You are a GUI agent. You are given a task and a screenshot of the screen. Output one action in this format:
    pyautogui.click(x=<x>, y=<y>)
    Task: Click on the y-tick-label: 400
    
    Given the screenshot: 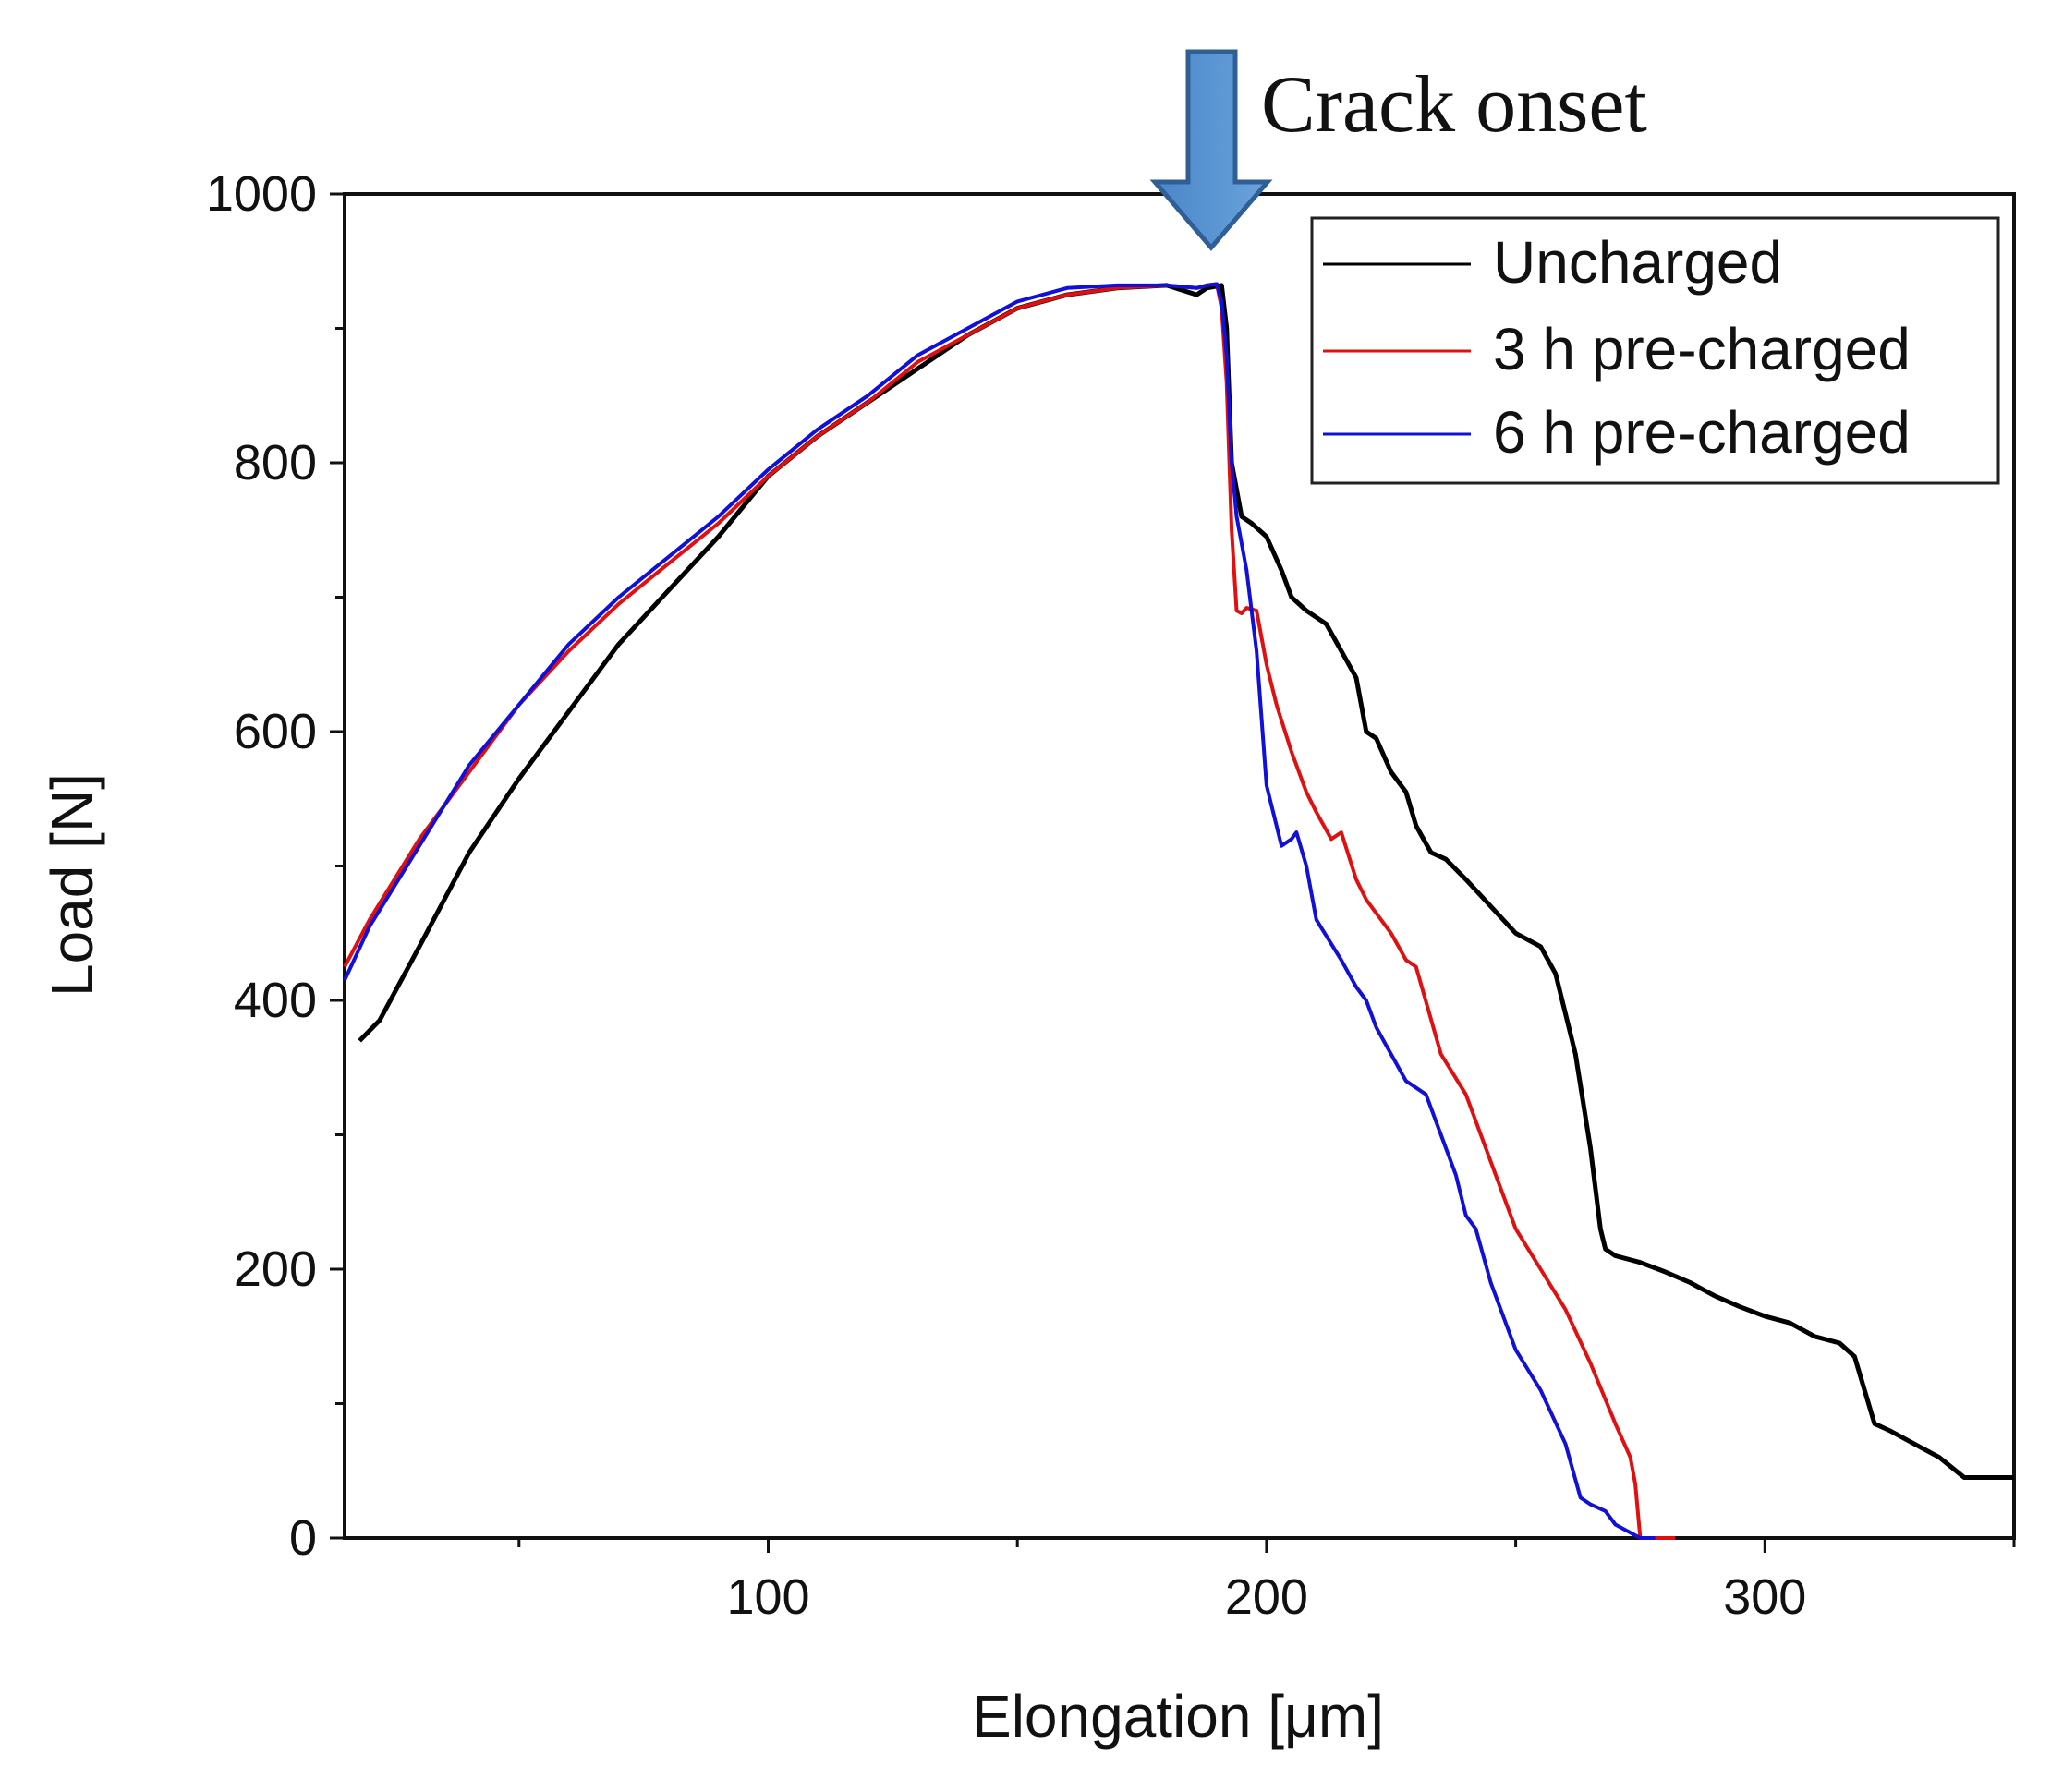 What is the action you would take?
    pyautogui.click(x=275, y=1001)
    